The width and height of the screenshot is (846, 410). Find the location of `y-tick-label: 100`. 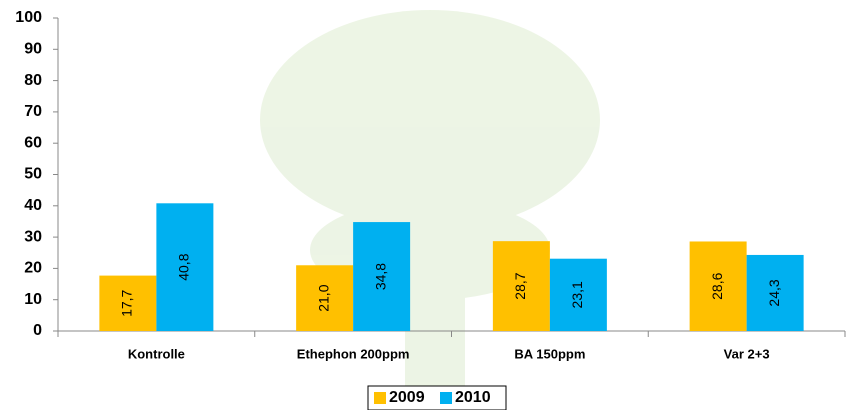

y-tick-label: 100 is located at coordinates (28, 17).